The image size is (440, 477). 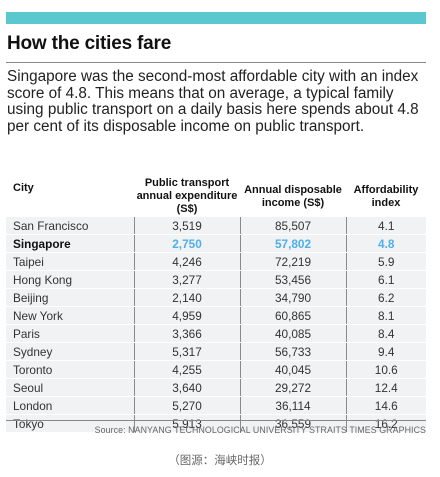 What do you see at coordinates (385, 405) in the screenshot?
I see `index-cell: 14.6` at bounding box center [385, 405].